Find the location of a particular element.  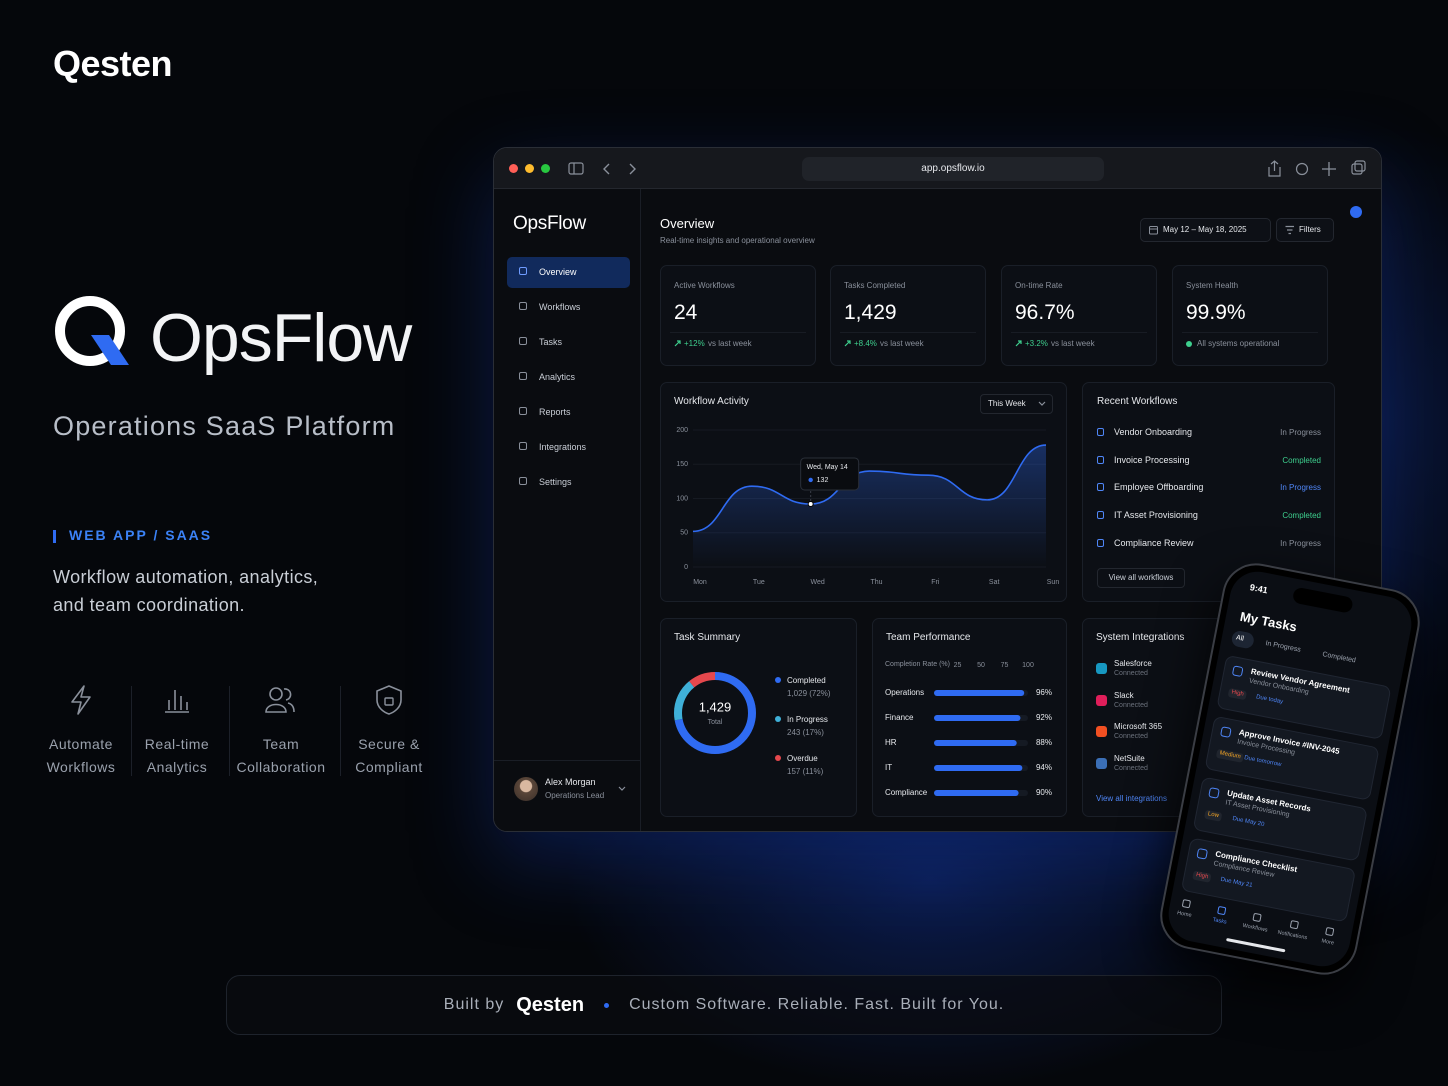

nav-icon is located at coordinates (523, 306).